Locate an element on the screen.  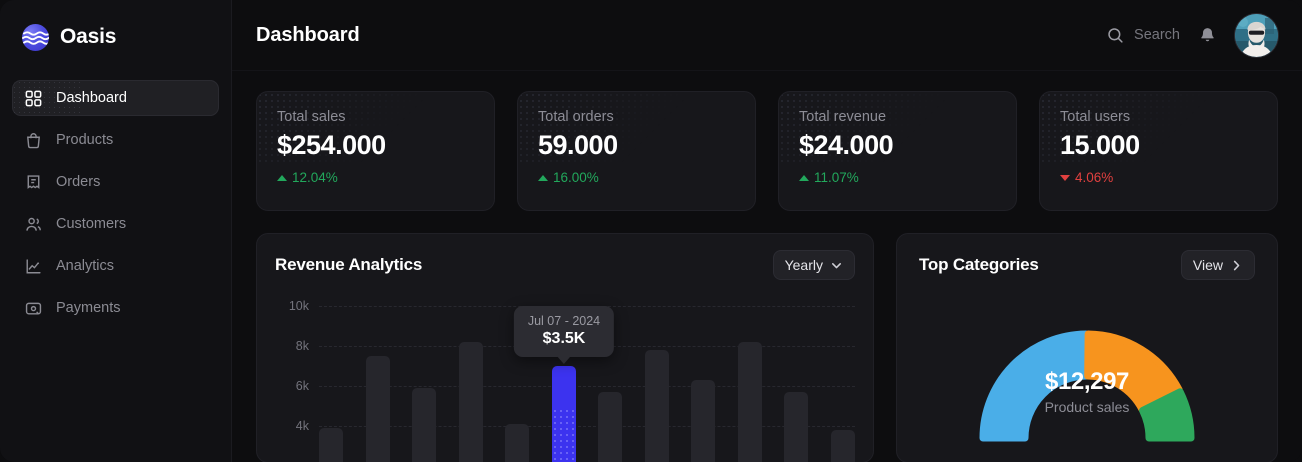
y-tick: 10k is located at coordinates (298, 306).